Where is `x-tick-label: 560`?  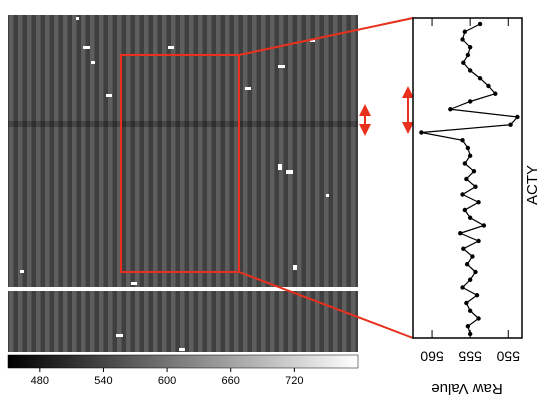
x-tick-label: 560 is located at coordinates (432, 356).